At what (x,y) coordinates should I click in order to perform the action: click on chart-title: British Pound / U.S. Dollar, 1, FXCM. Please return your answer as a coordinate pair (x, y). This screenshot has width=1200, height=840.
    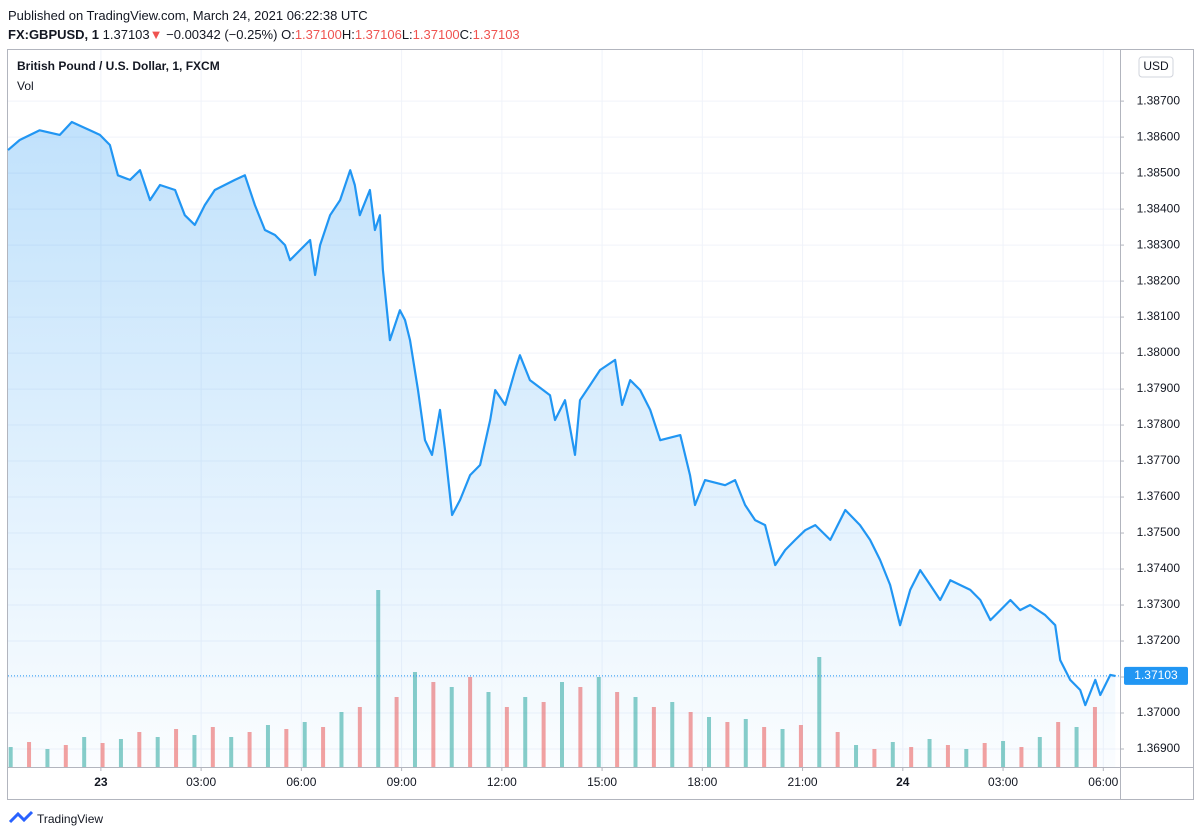
    Looking at the image, I should click on (118, 66).